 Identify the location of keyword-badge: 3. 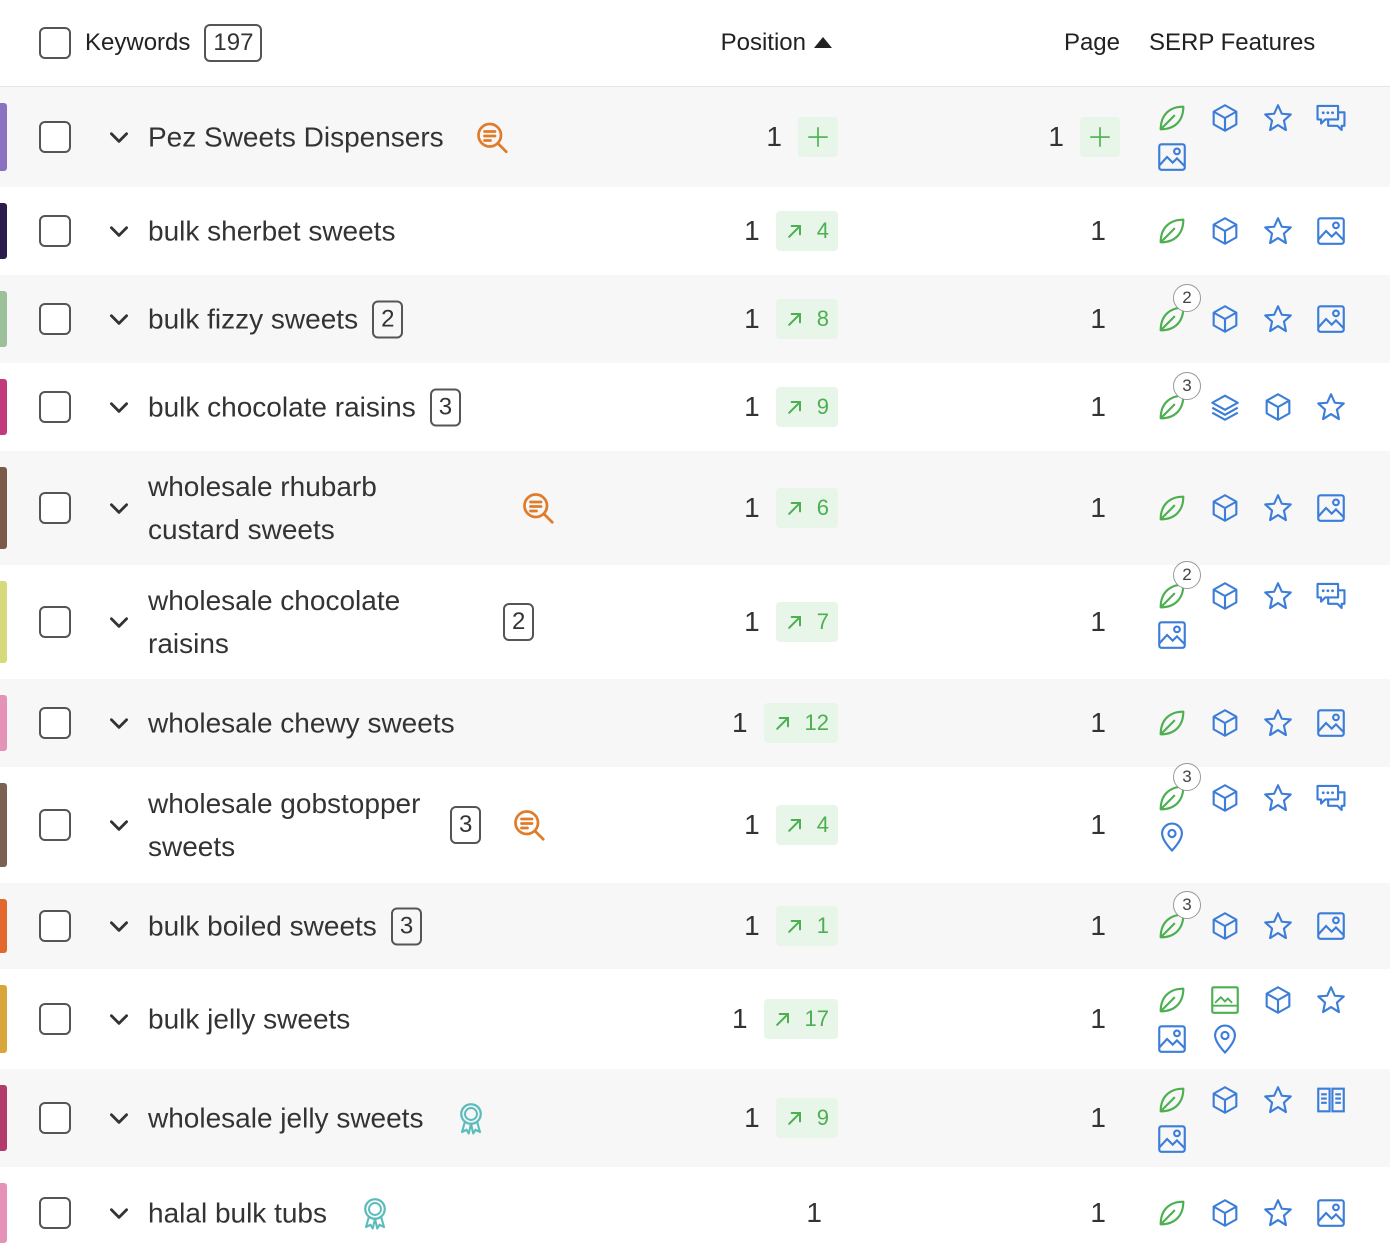
(466, 825).